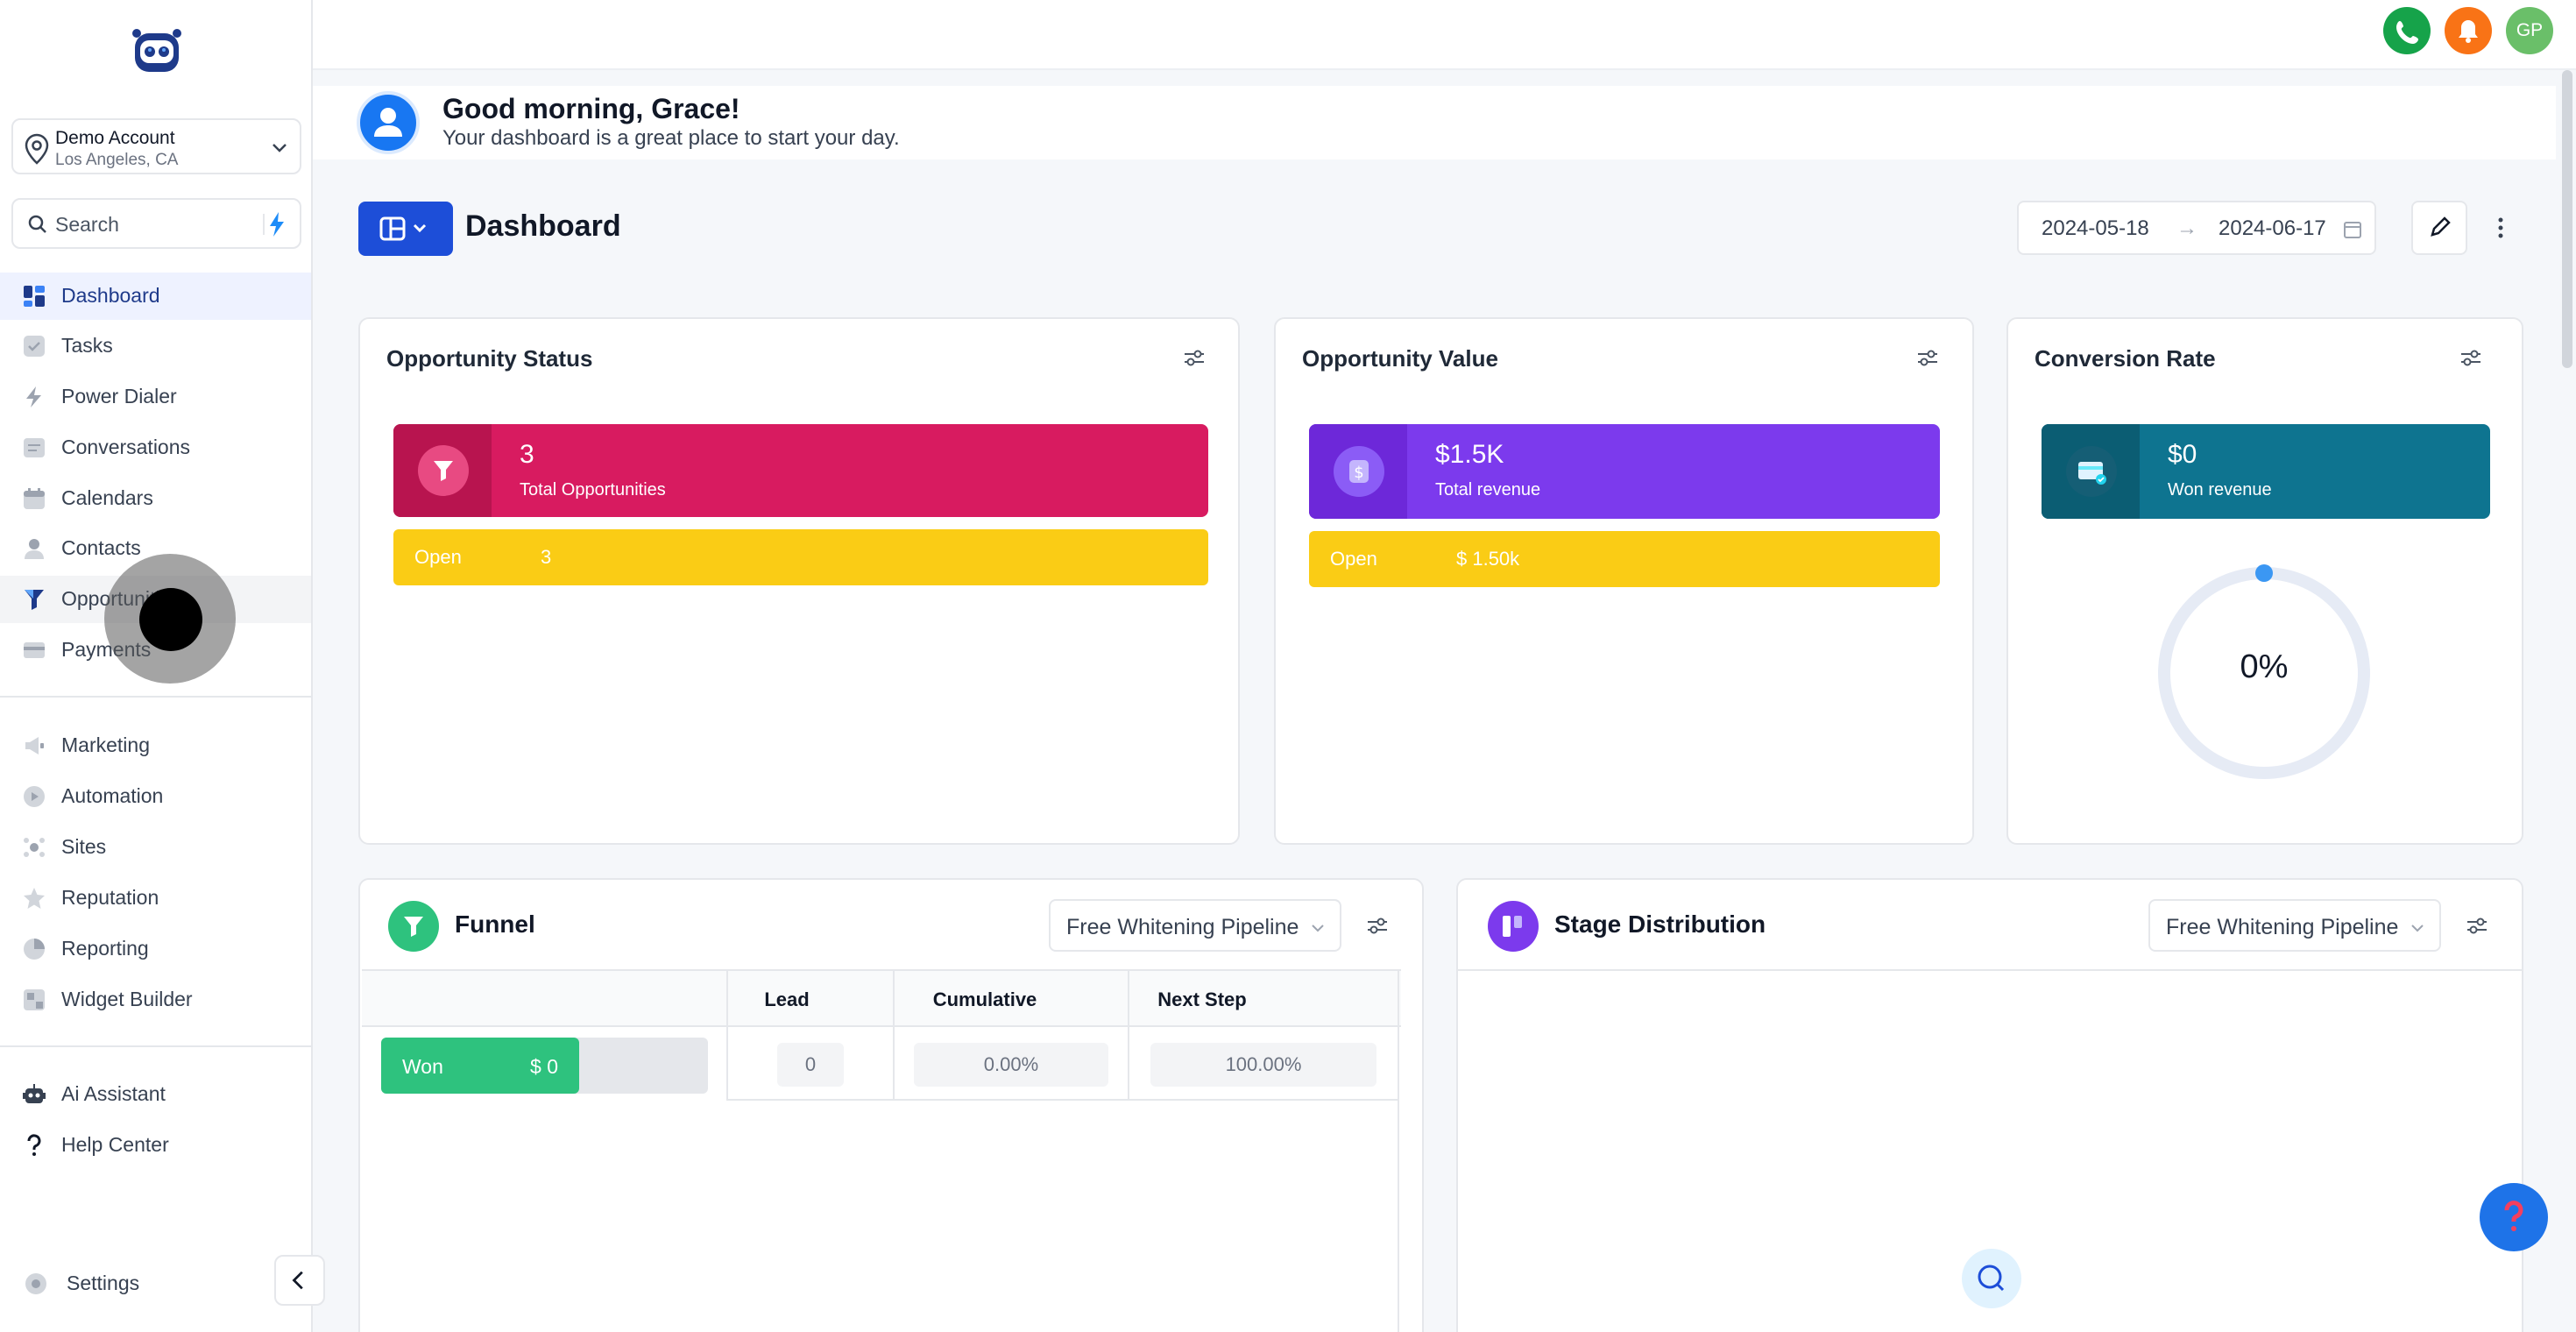  Describe the element at coordinates (388, 123) in the screenshot. I see `user-avatar-icon` at that location.